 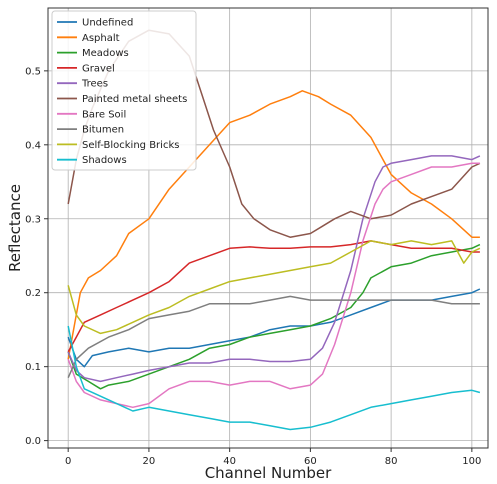 I want to click on x-tick-label: 20, so click(x=149, y=461).